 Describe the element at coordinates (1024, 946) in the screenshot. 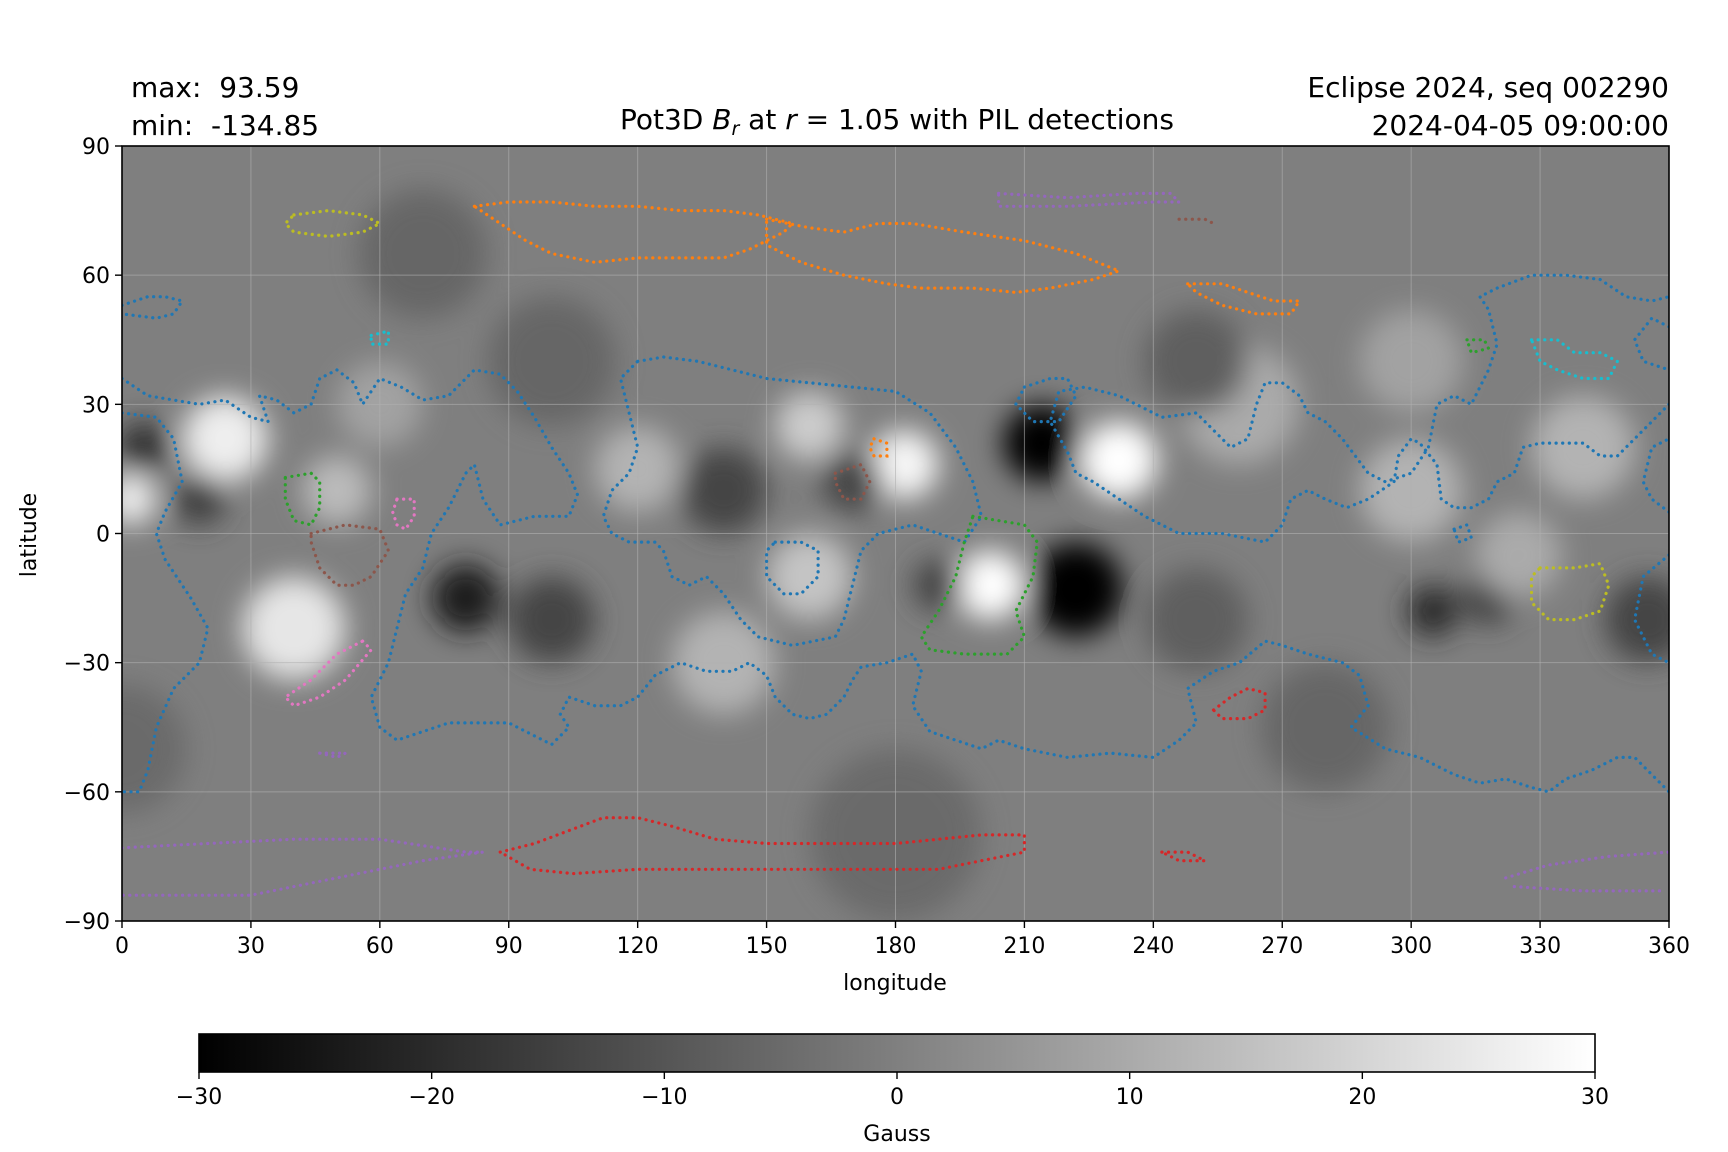

I see `x-tick-label-7: 210` at that location.